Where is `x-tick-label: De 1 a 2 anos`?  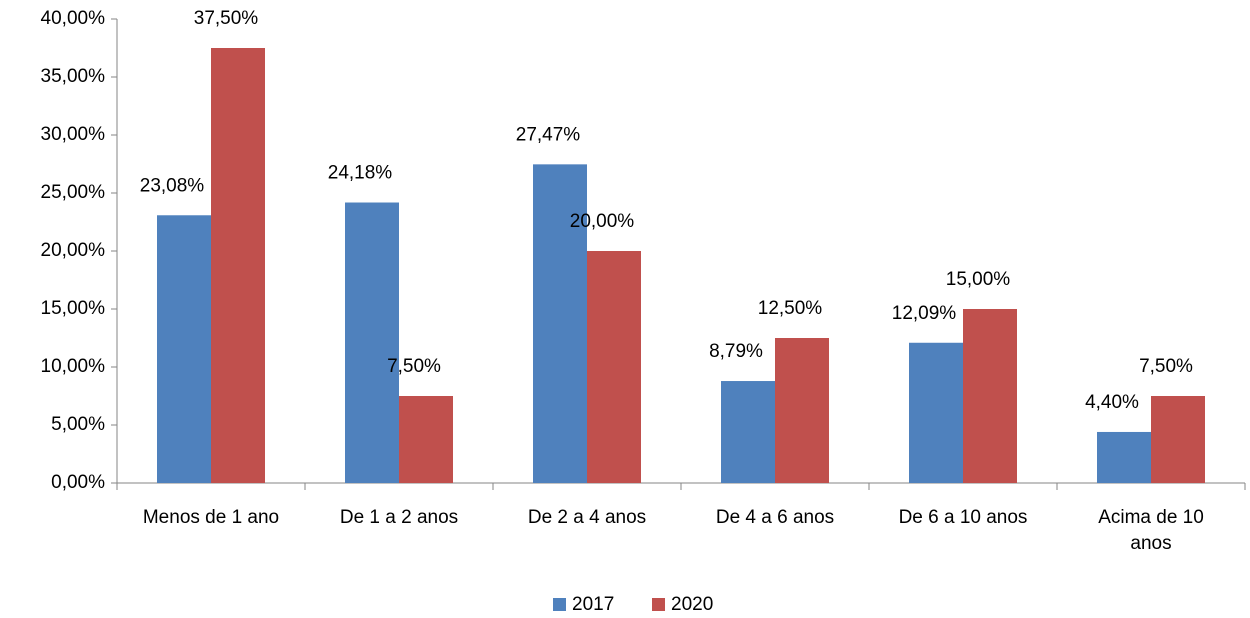
x-tick-label: De 1 a 2 anos is located at coordinates (399, 517).